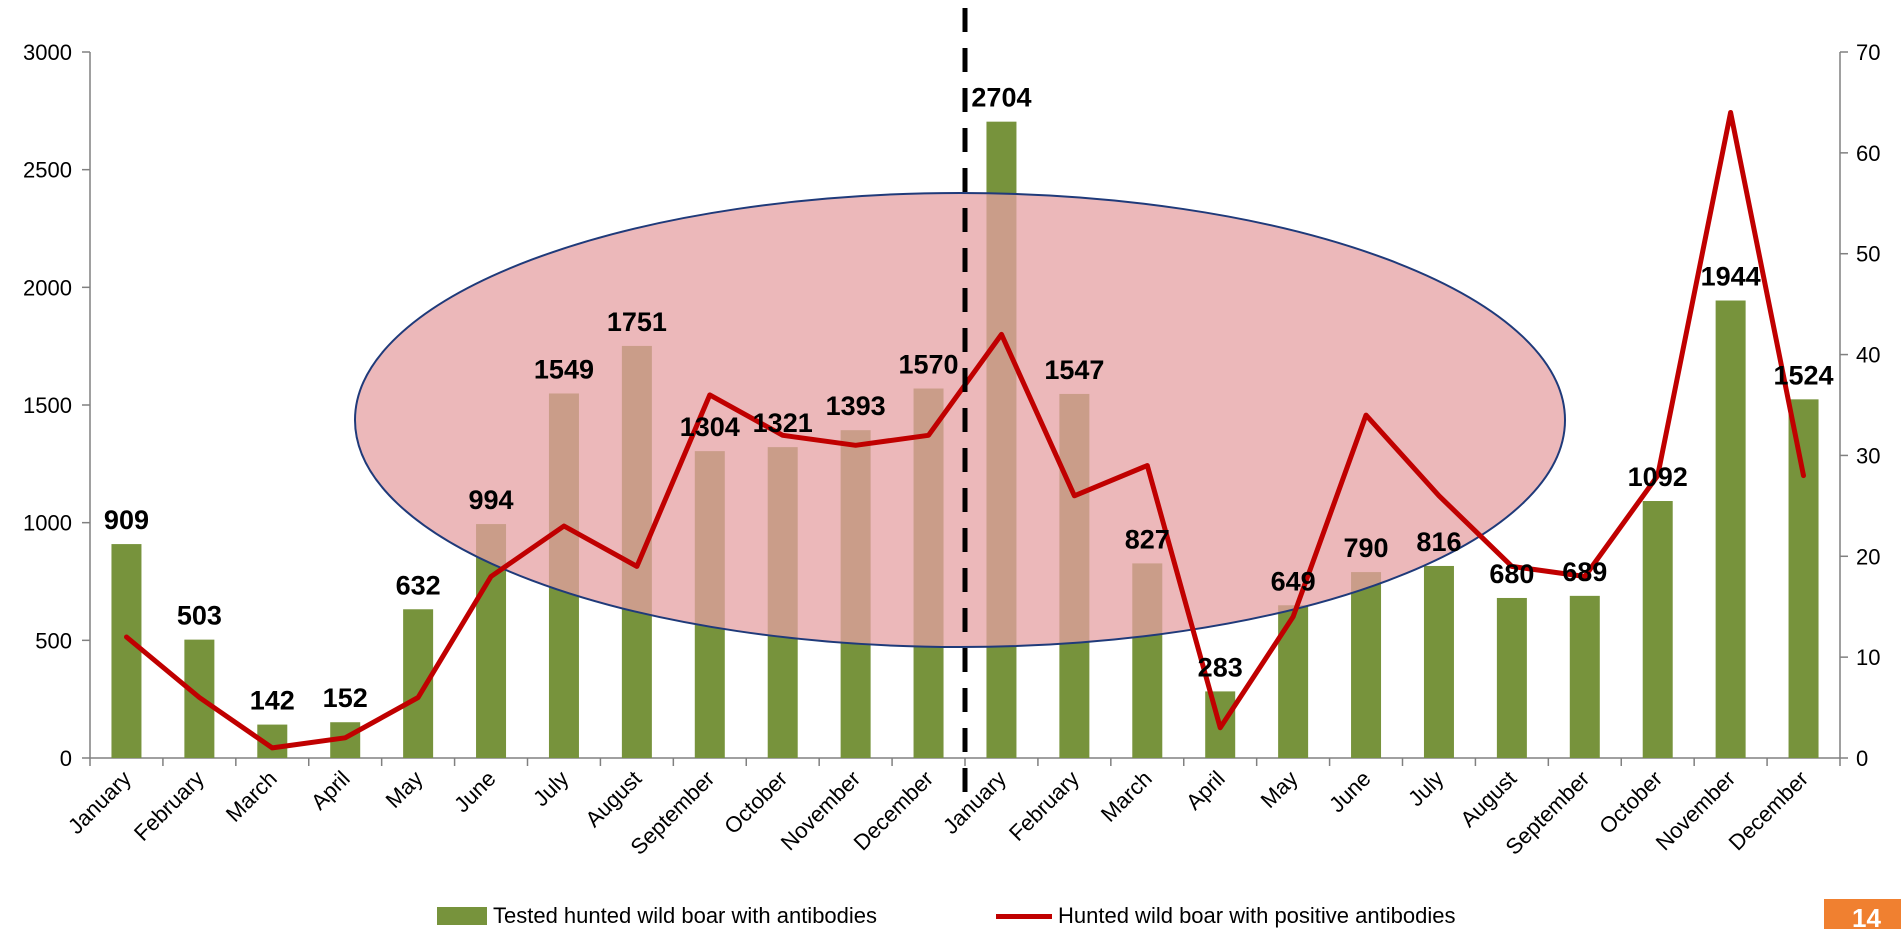 The width and height of the screenshot is (1901, 929). I want to click on x-category-label: July, so click(1425, 788).